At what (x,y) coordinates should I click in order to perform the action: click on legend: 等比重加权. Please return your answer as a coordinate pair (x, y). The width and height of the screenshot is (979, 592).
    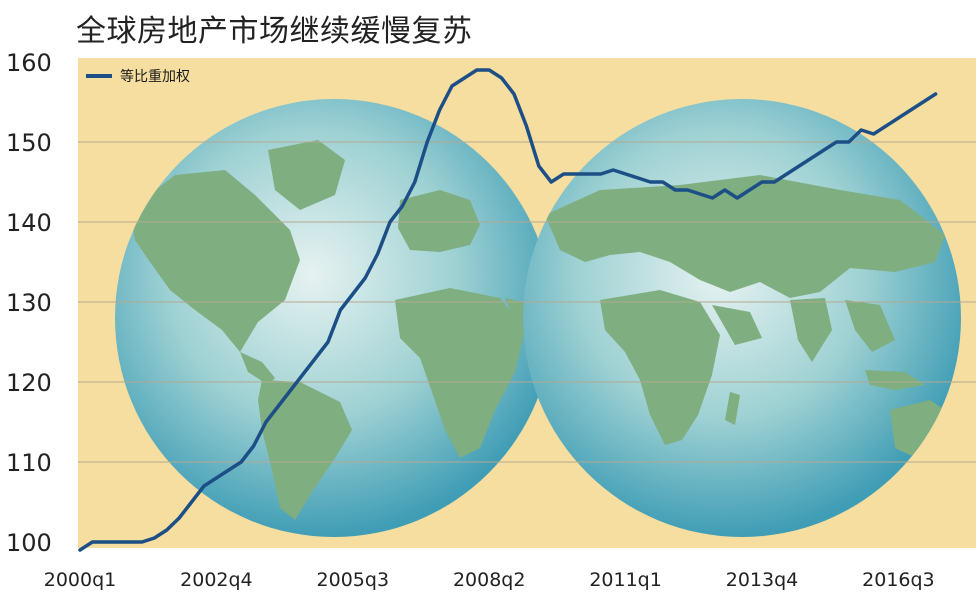
    Looking at the image, I should click on (138, 76).